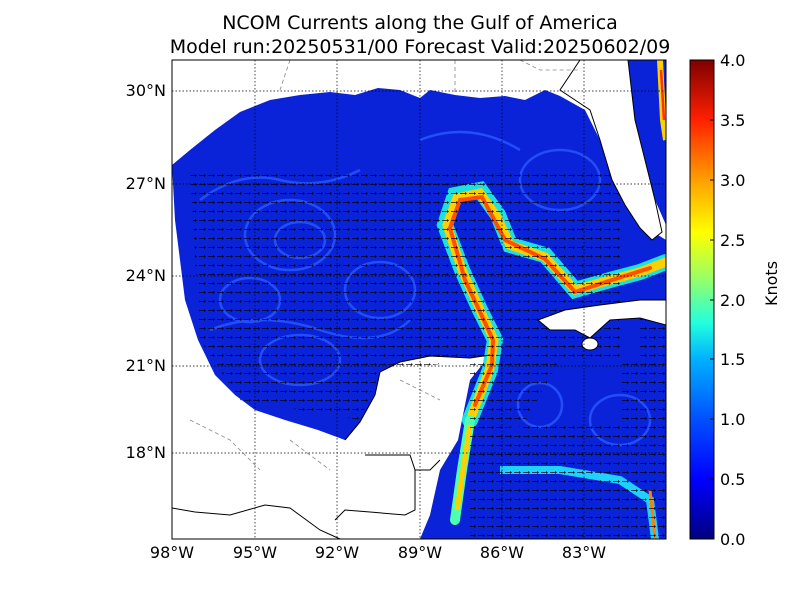 Image resolution: width=800 pixels, height=600 pixels. Describe the element at coordinates (601, 319) in the screenshot. I see `cuba-land` at that location.